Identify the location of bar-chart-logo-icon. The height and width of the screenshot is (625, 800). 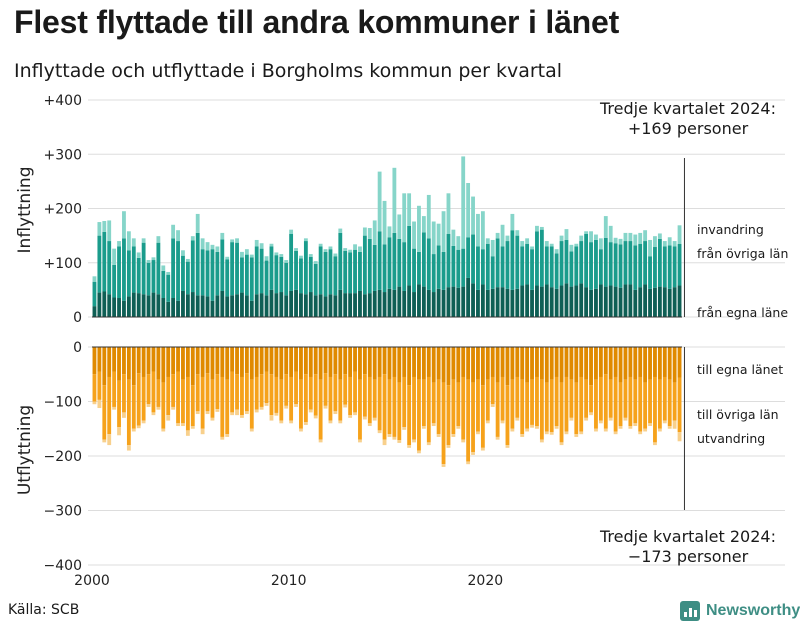
(690, 611).